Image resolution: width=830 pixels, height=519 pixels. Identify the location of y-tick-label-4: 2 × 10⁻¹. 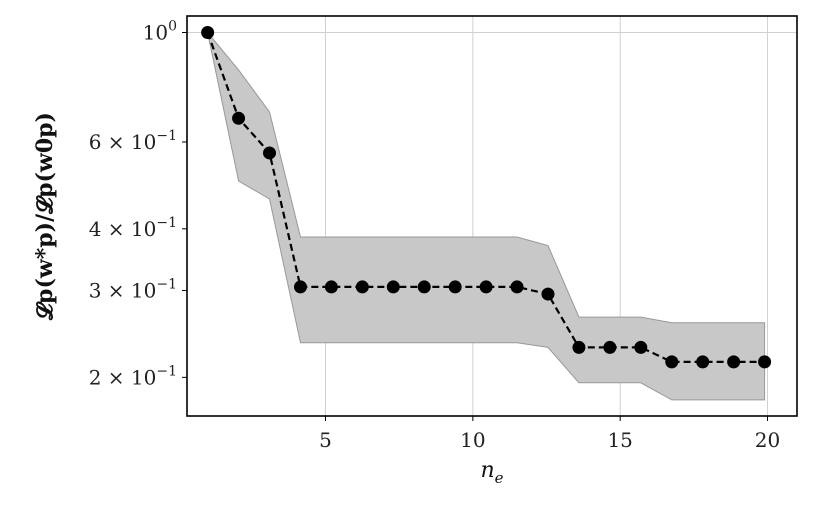
(133, 376).